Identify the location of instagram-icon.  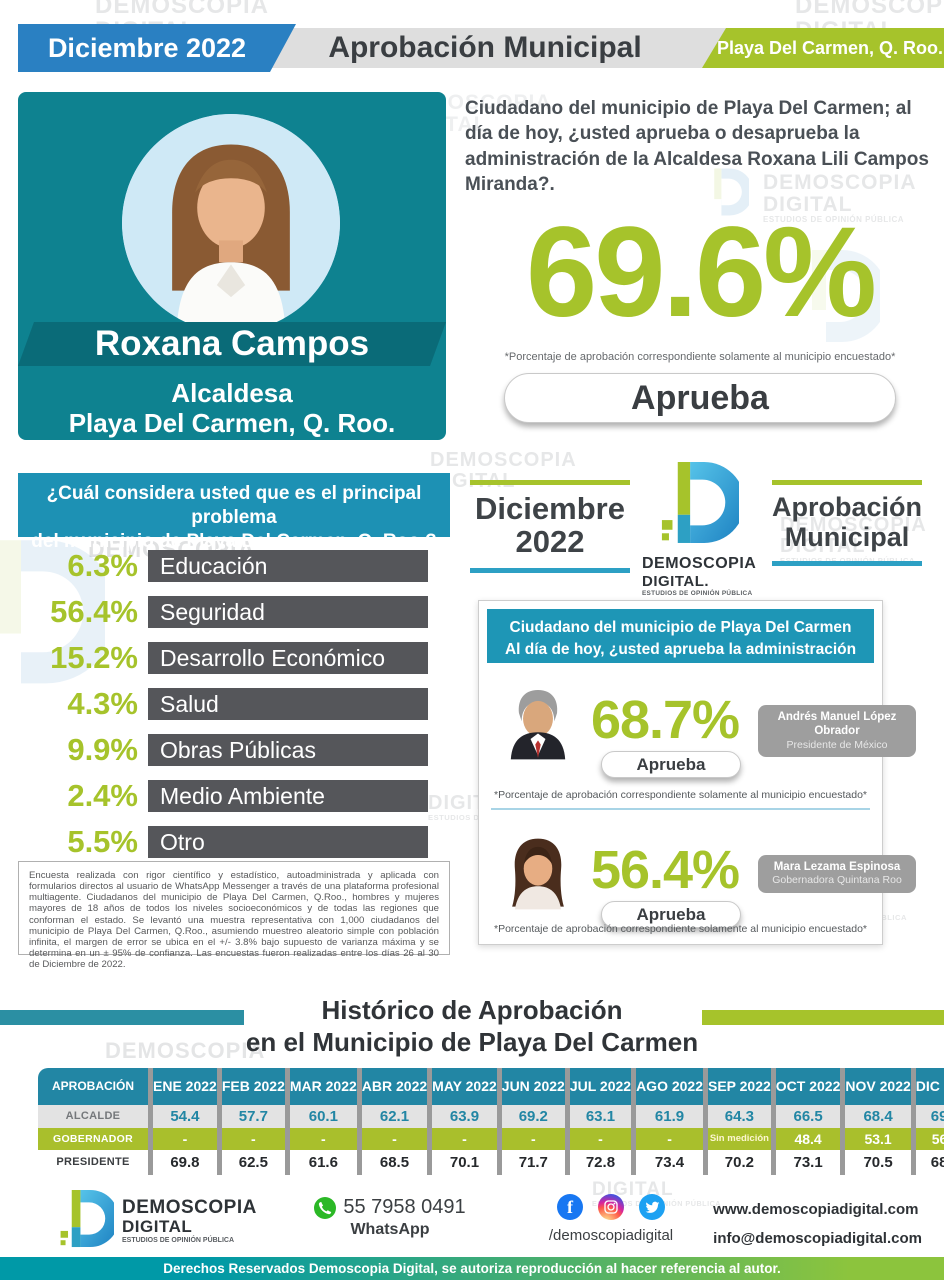
(611, 1207).